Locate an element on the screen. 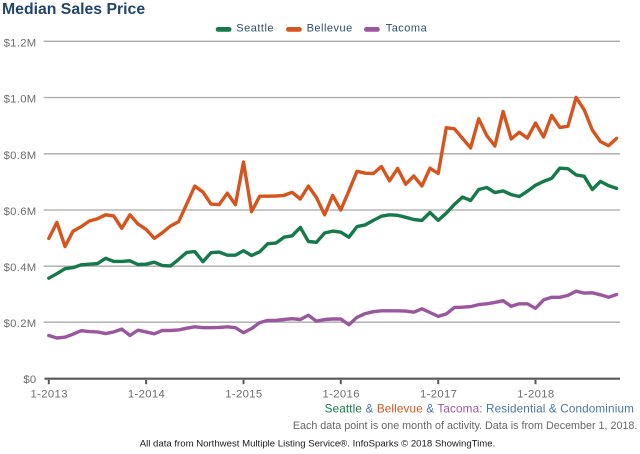 The image size is (640, 454). svg-text: 1-2016 is located at coordinates (341, 395).